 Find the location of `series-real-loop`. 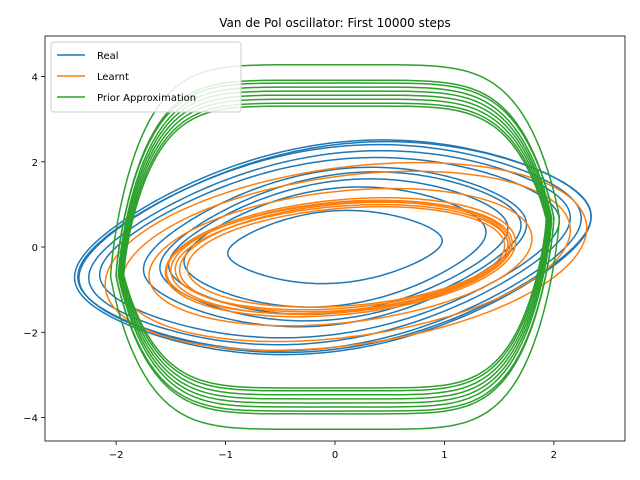

series-real-loop is located at coordinates (335, 247).